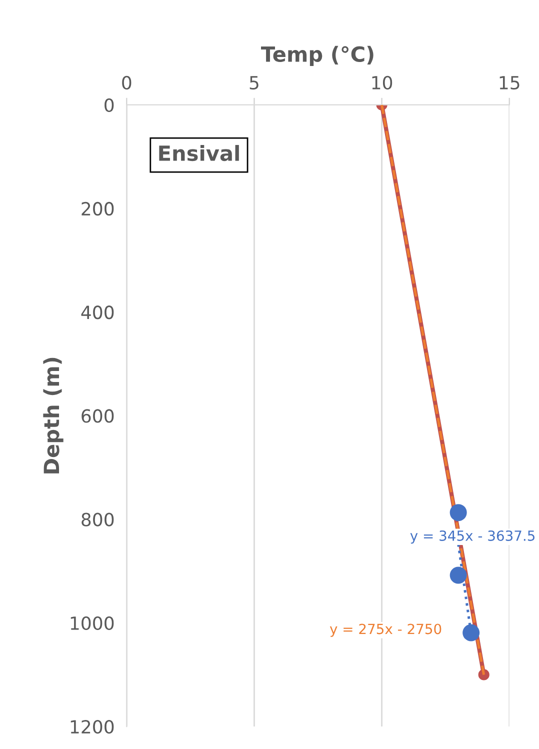 This screenshot has height=749, width=539. What do you see at coordinates (386, 630) in the screenshot?
I see `annotation: y = 275x - 2750` at bounding box center [386, 630].